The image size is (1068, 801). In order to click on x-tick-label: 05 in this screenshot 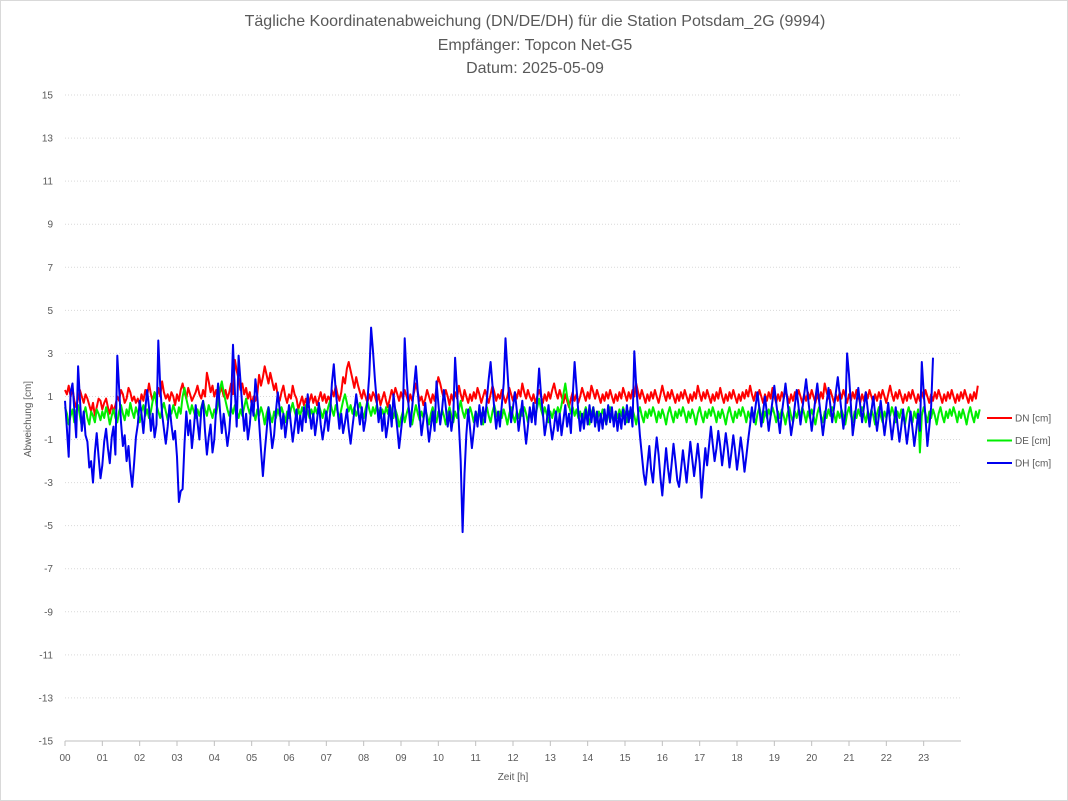, I will do `click(252, 758)`.